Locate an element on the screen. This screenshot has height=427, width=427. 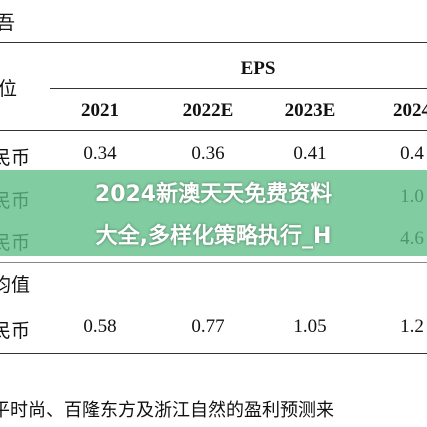
cell: 0.41 is located at coordinates (310, 153).